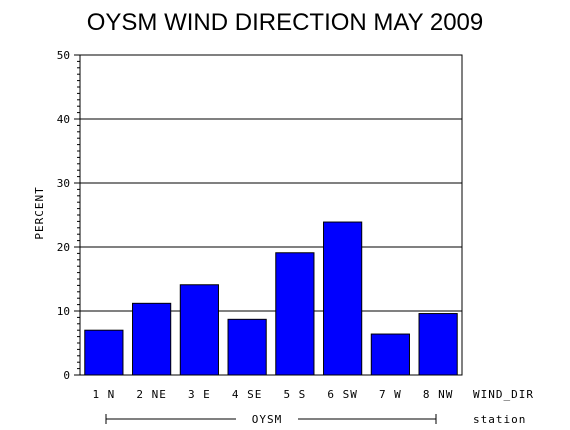 Image resolution: width=570 pixels, height=430 pixels. Describe the element at coordinates (499, 419) in the screenshot. I see `group-axis-label: station` at that location.